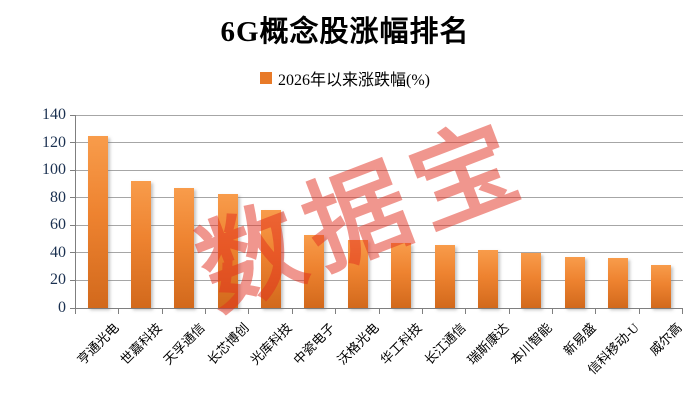  I want to click on legend: 2026年以来涨跌幅(%), so click(345, 78).